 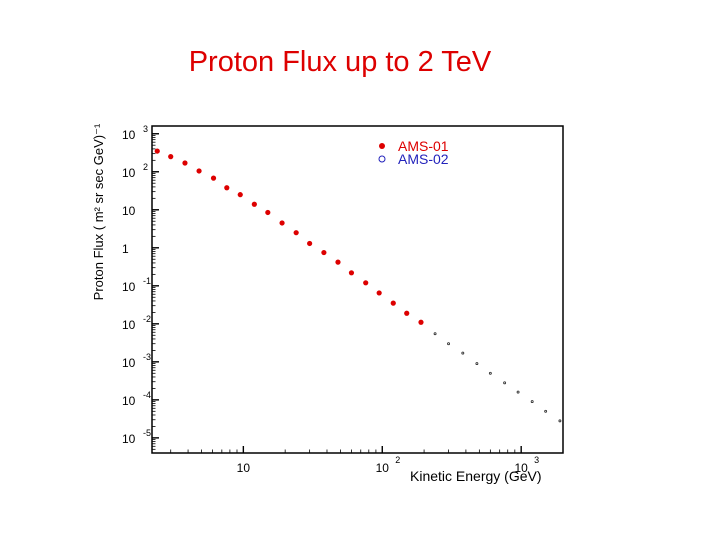 I want to click on y-tick-exponent: -1, so click(x=147, y=281).